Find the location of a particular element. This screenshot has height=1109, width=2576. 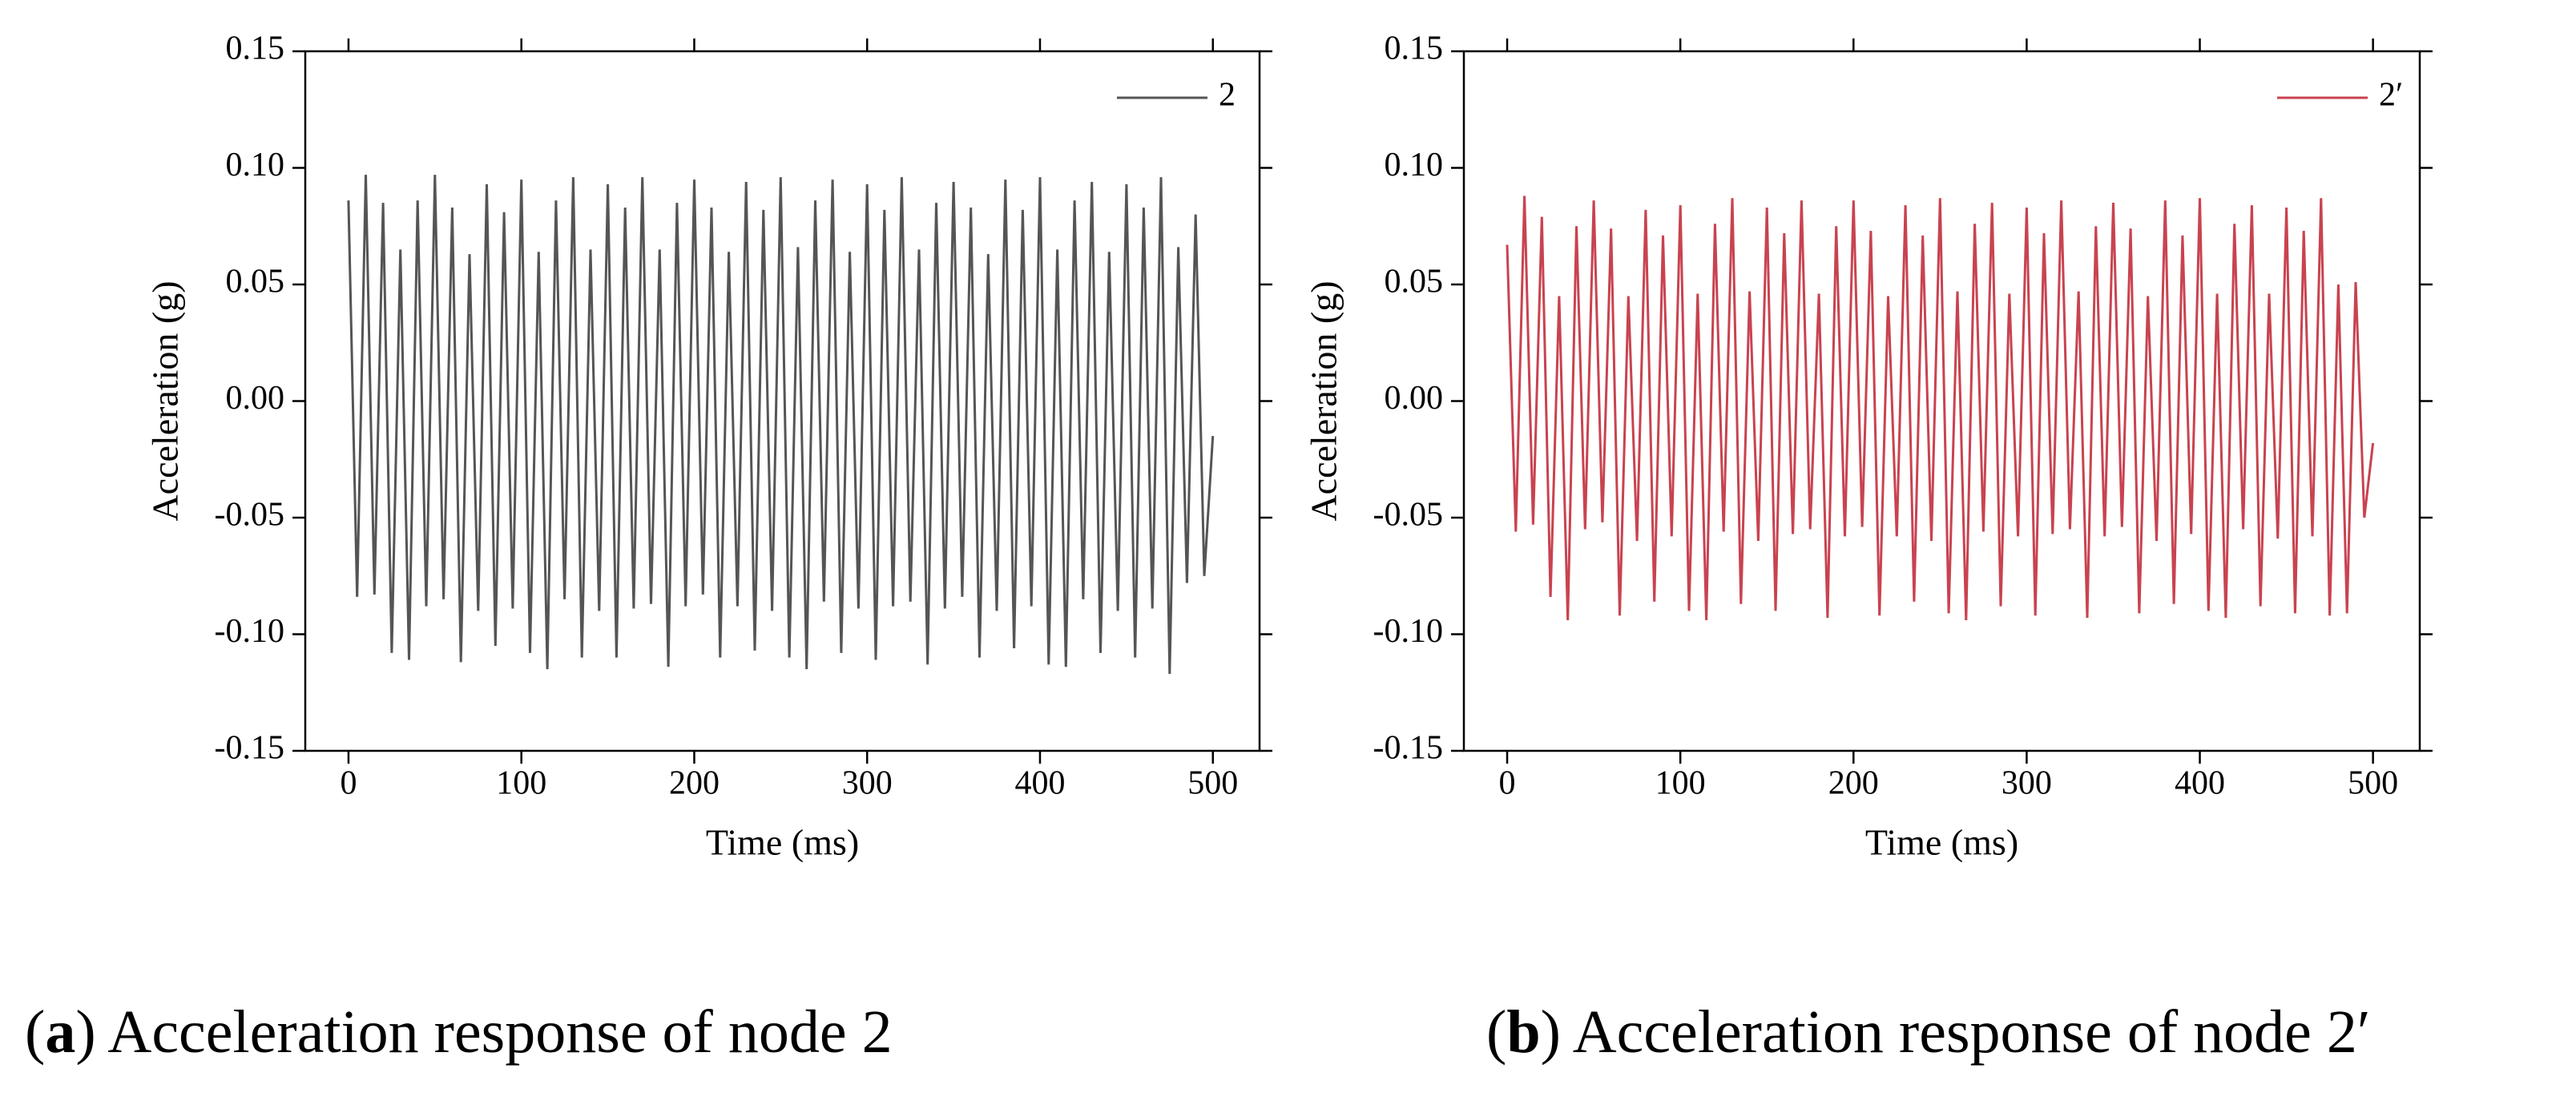

legend-label: 2′ is located at coordinates (2391, 96).